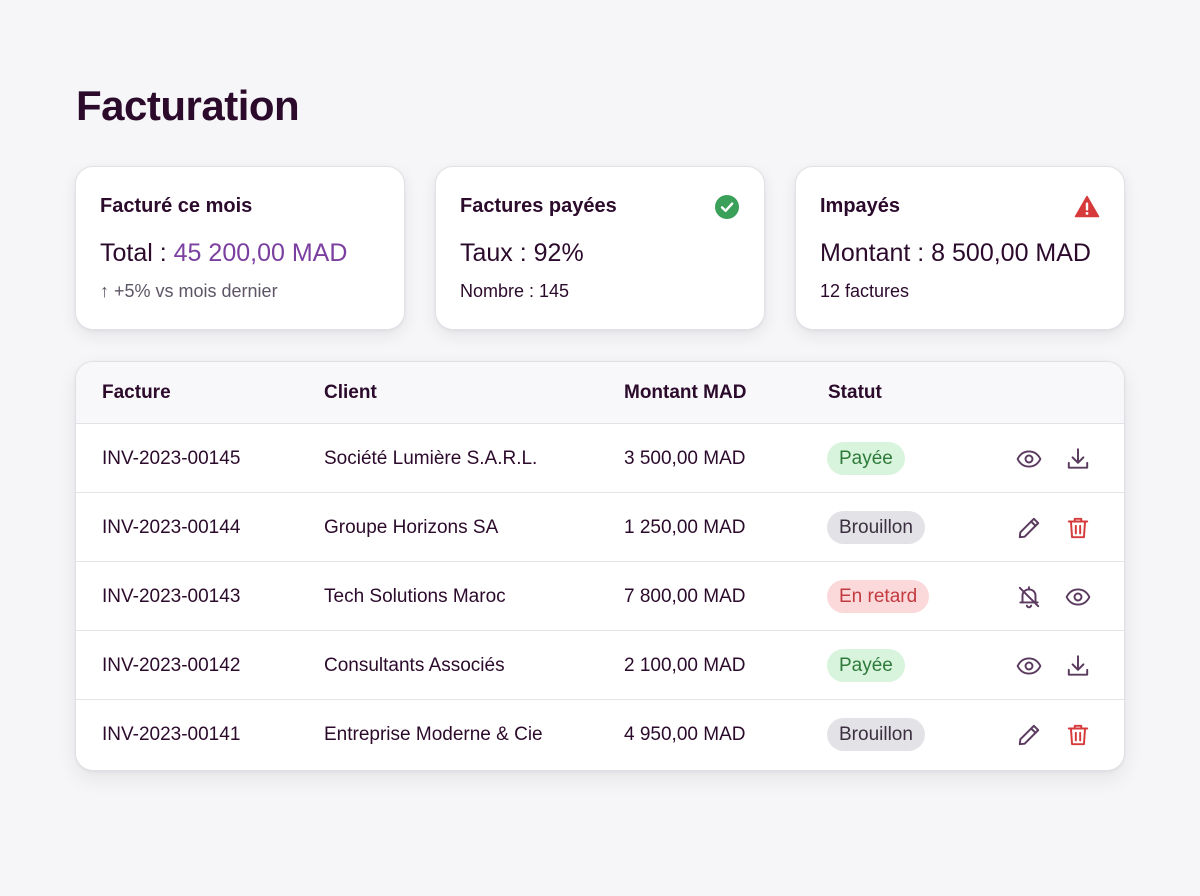  I want to click on card-main-label: Taux :, so click(497, 253).